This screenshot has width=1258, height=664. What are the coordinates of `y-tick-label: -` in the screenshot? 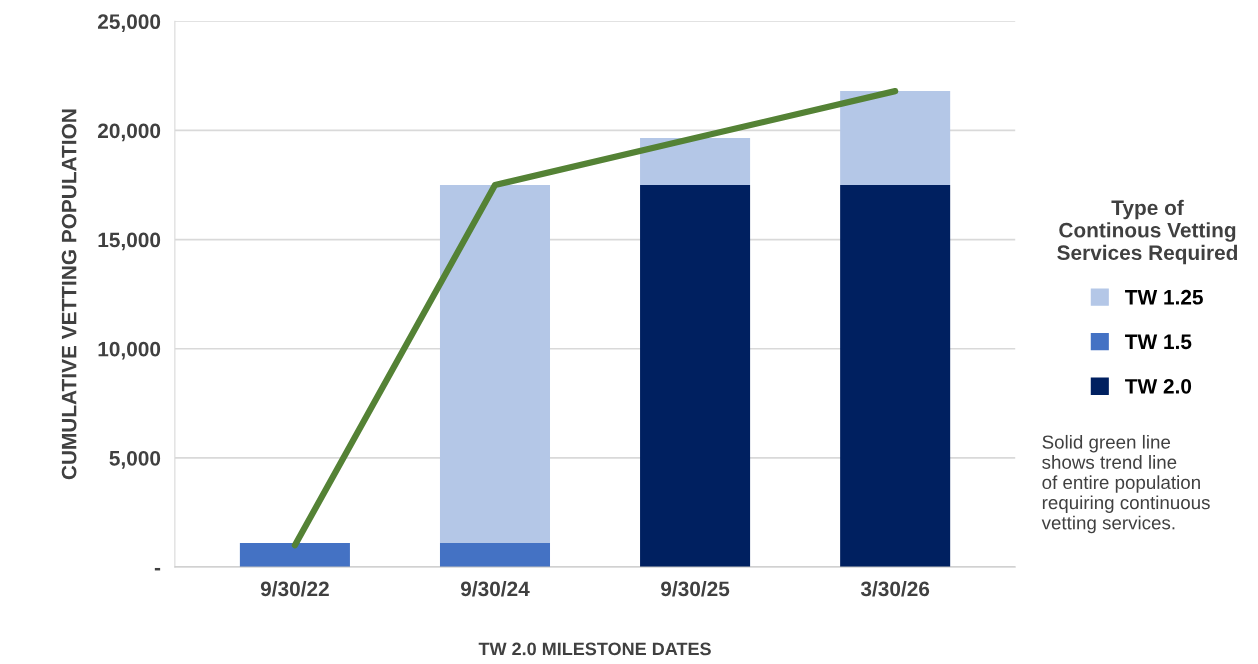 It's located at (157, 569).